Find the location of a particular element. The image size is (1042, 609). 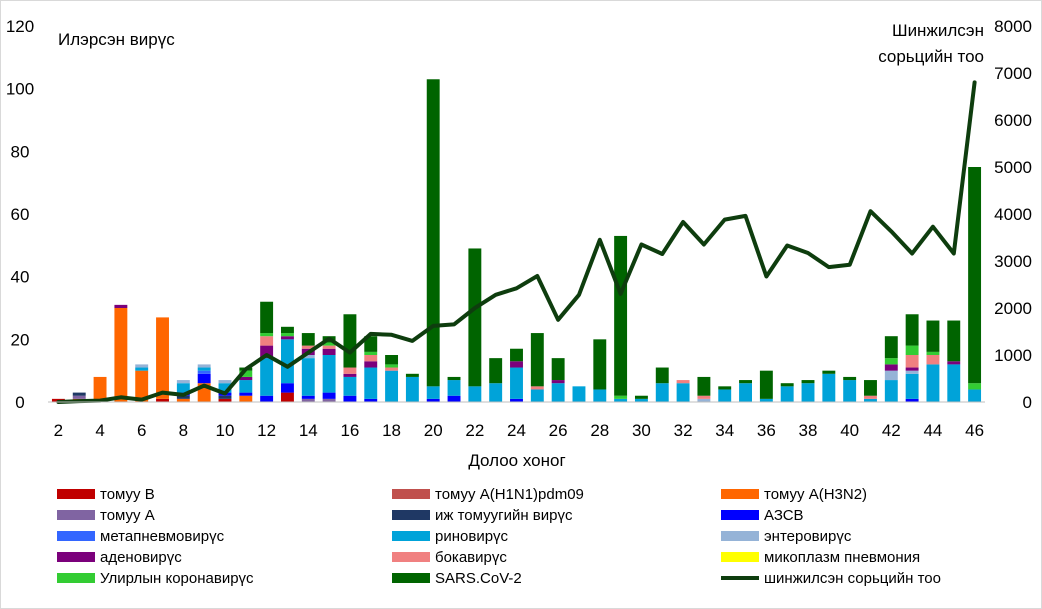

x-tick-label: 44 is located at coordinates (932, 430).